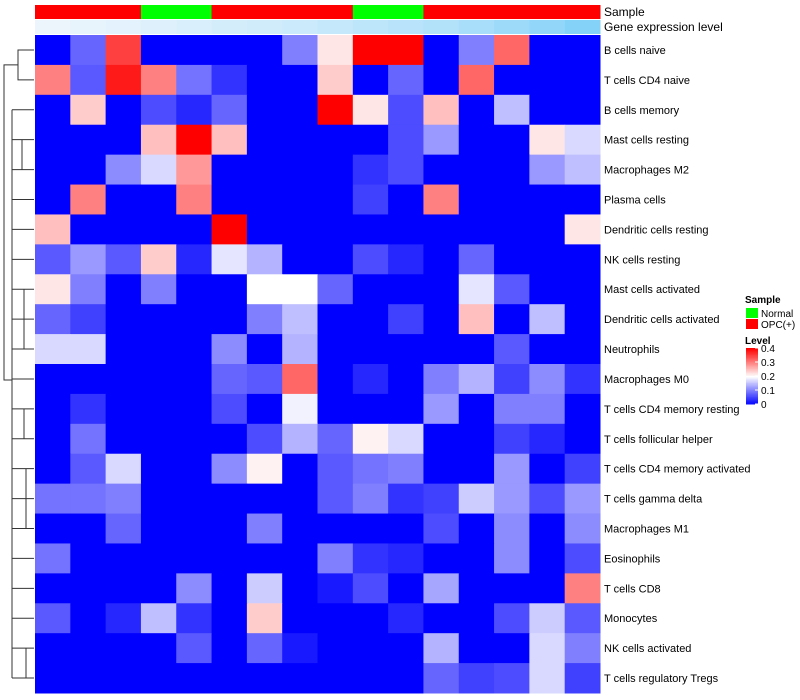  What do you see at coordinates (631, 619) in the screenshot?
I see `row-label: Monocytes` at bounding box center [631, 619].